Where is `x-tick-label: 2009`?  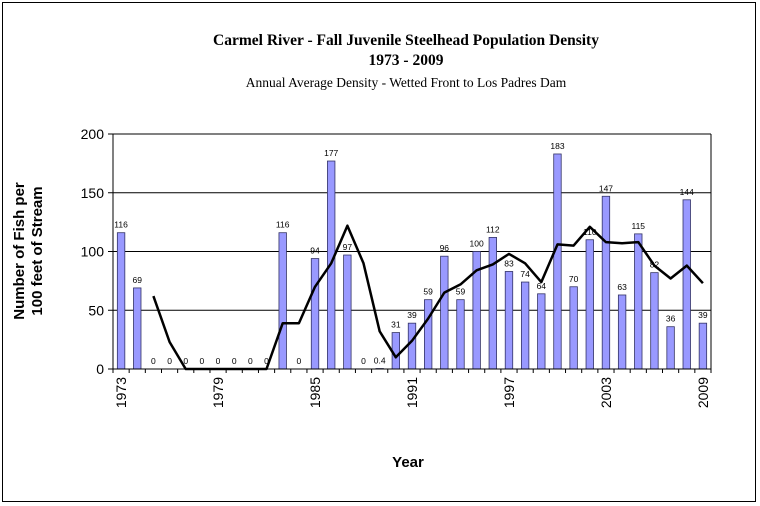 x-tick-label: 2009 is located at coordinates (703, 392).